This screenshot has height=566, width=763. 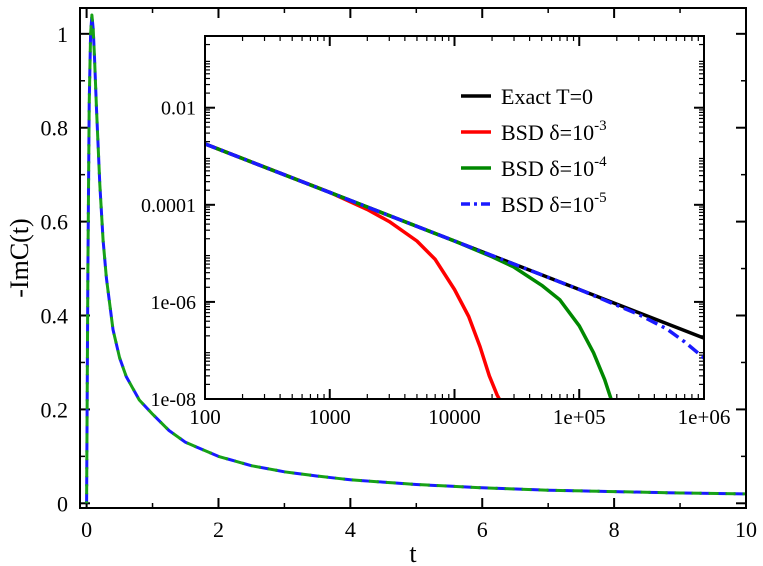 What do you see at coordinates (55, 222) in the screenshot?
I see `main-y-tick-label: 0.6` at bounding box center [55, 222].